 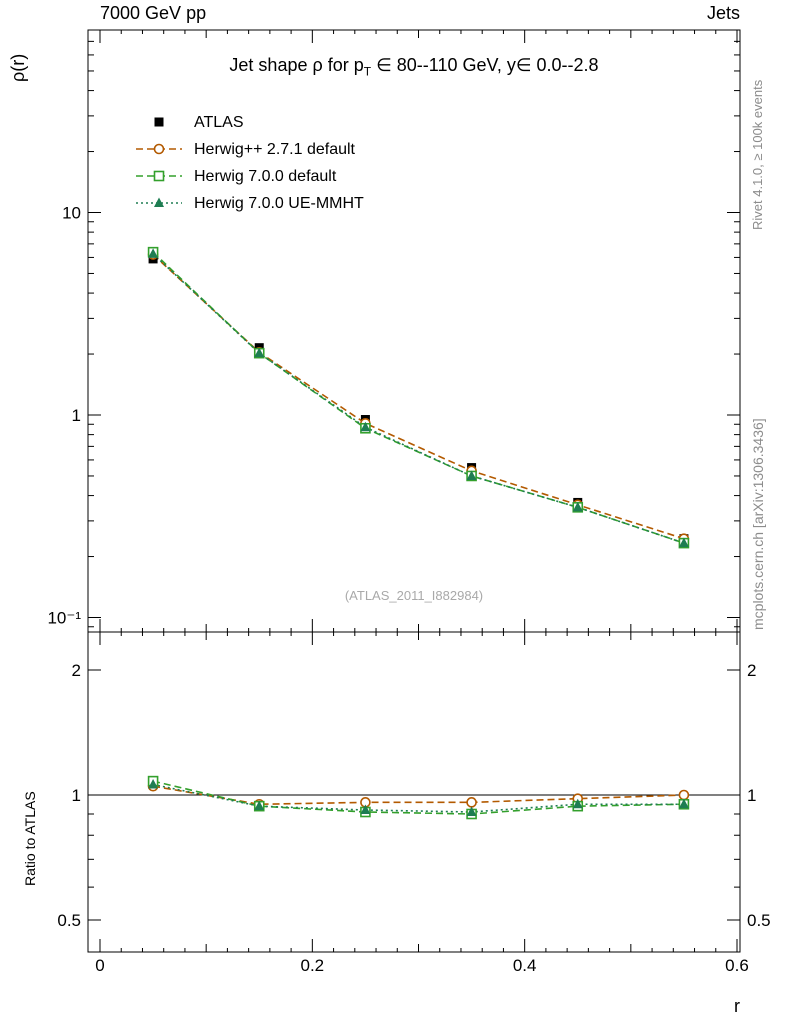 What do you see at coordinates (99, 965) in the screenshot?
I see `svg-text: 0` at bounding box center [99, 965].